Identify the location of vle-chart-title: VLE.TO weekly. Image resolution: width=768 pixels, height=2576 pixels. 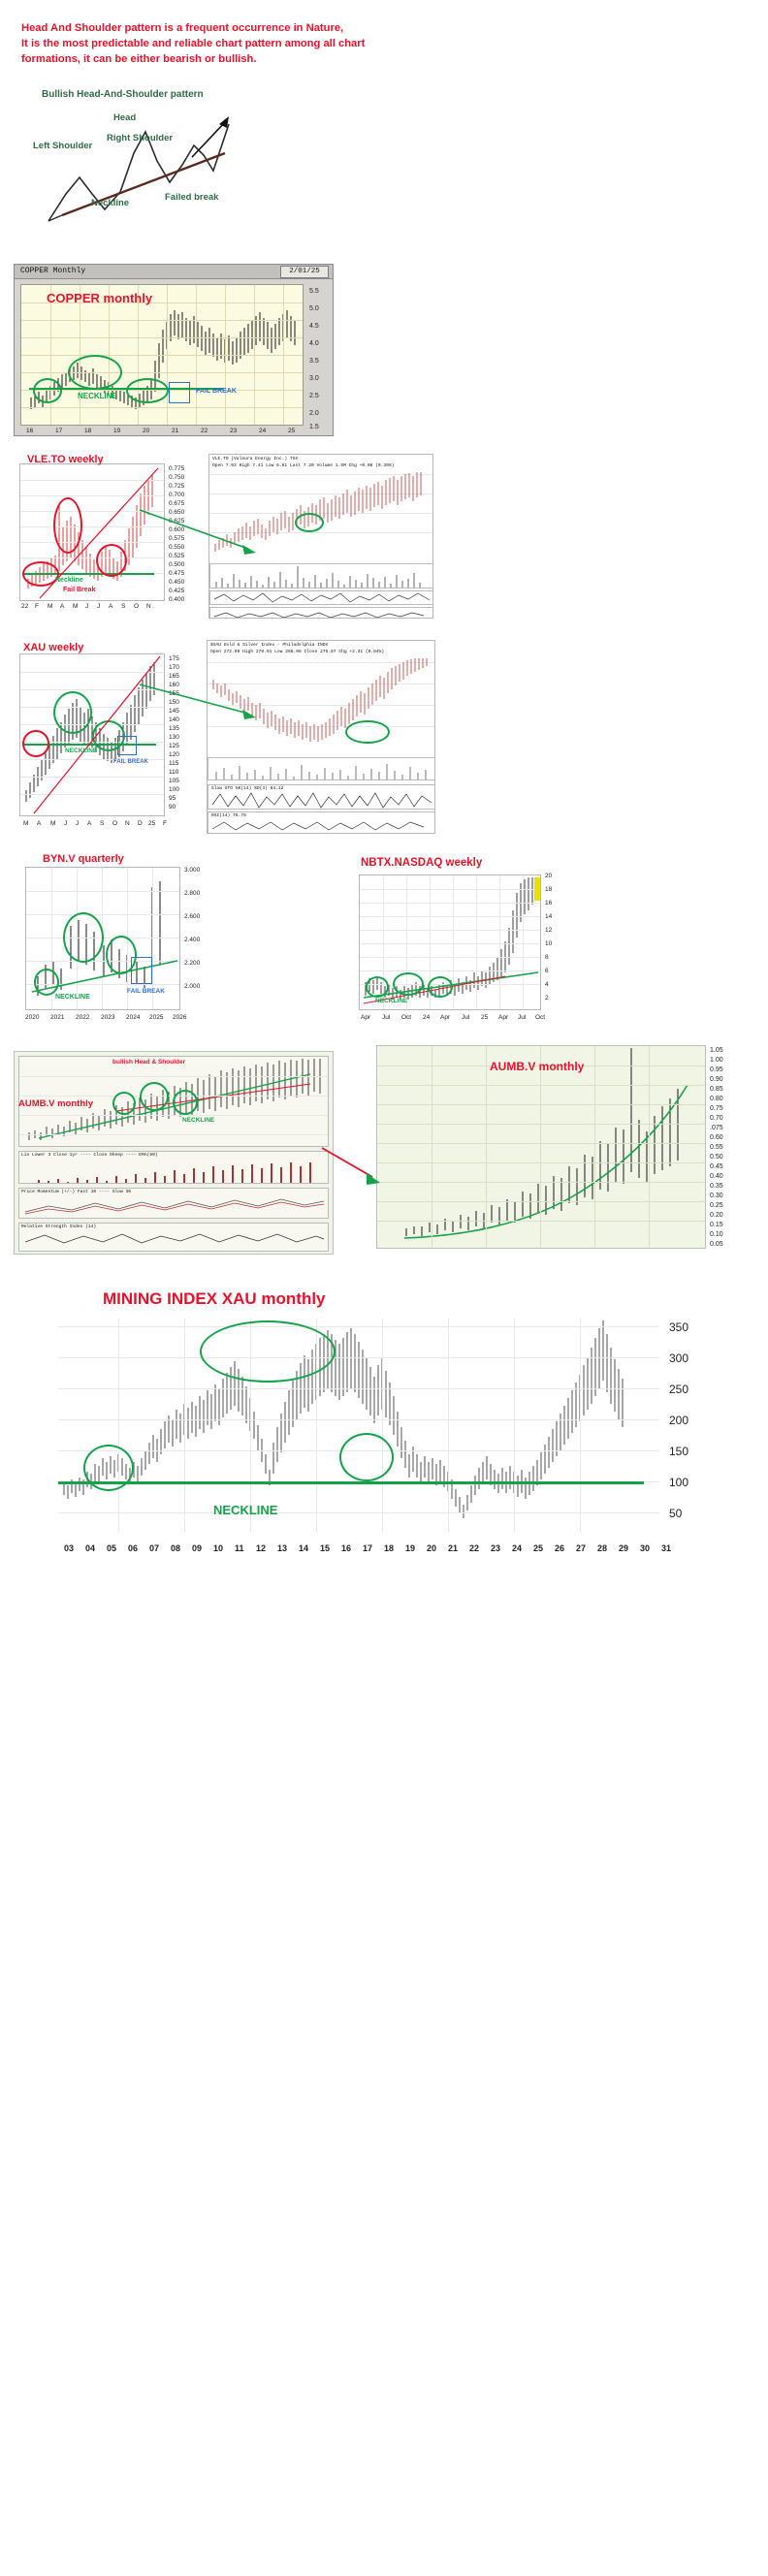
(65, 459).